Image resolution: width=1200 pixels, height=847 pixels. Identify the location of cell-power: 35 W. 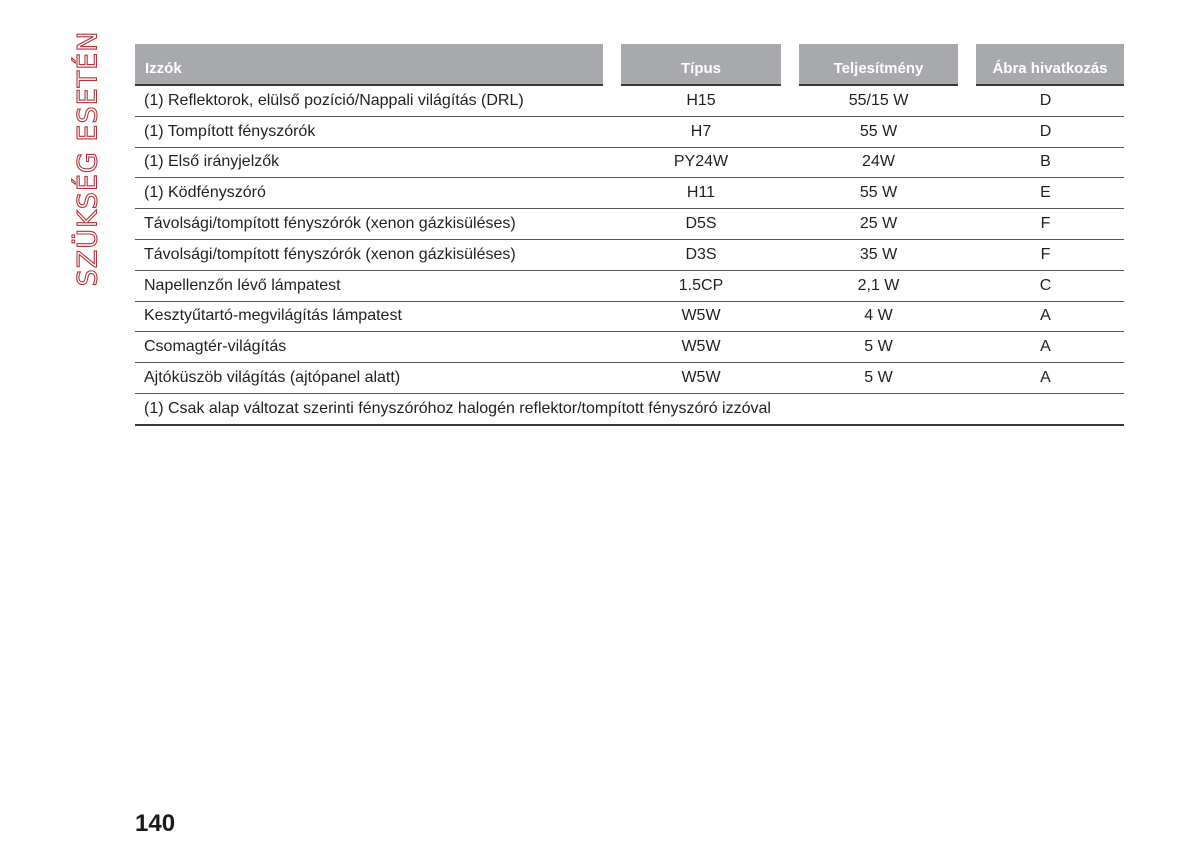
(878, 255).